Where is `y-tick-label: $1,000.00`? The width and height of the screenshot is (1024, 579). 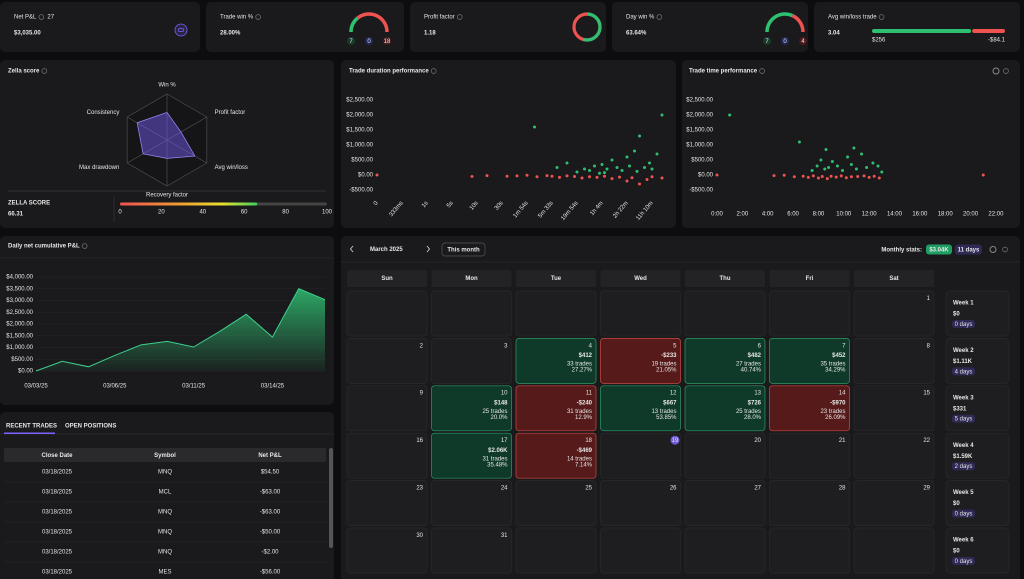
y-tick-label: $1,000.00 is located at coordinates (699, 146).